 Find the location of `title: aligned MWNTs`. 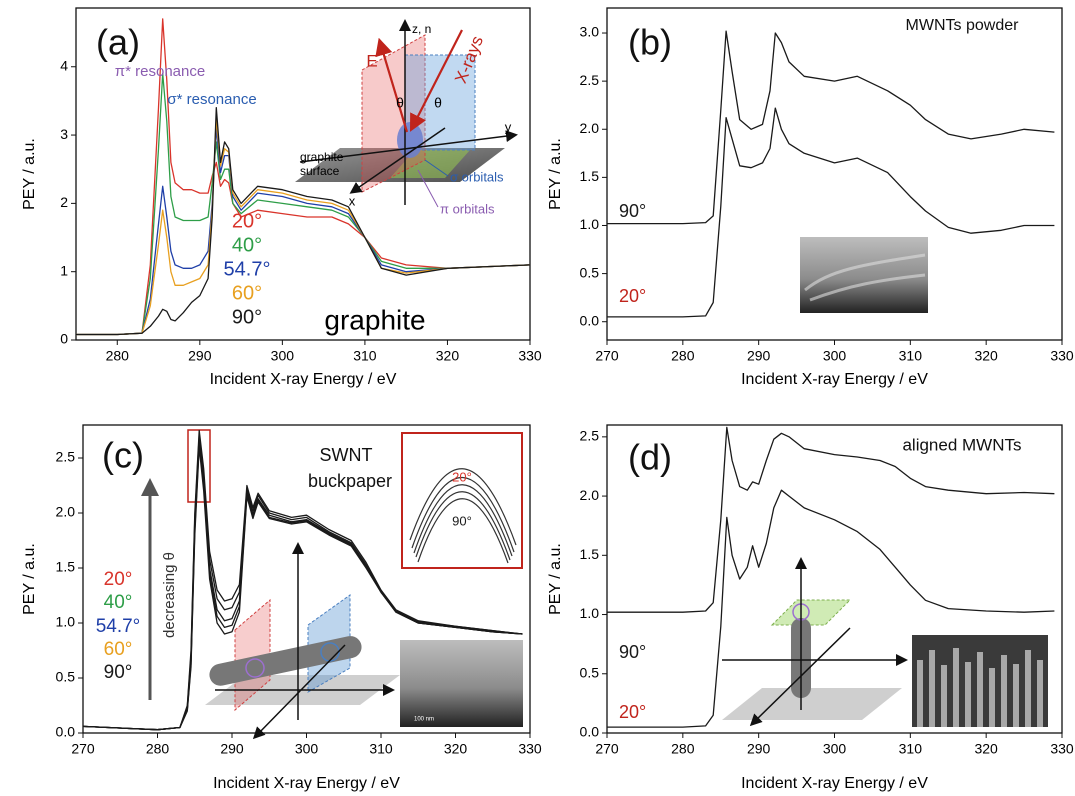

title: aligned MWNTs is located at coordinates (961, 444).